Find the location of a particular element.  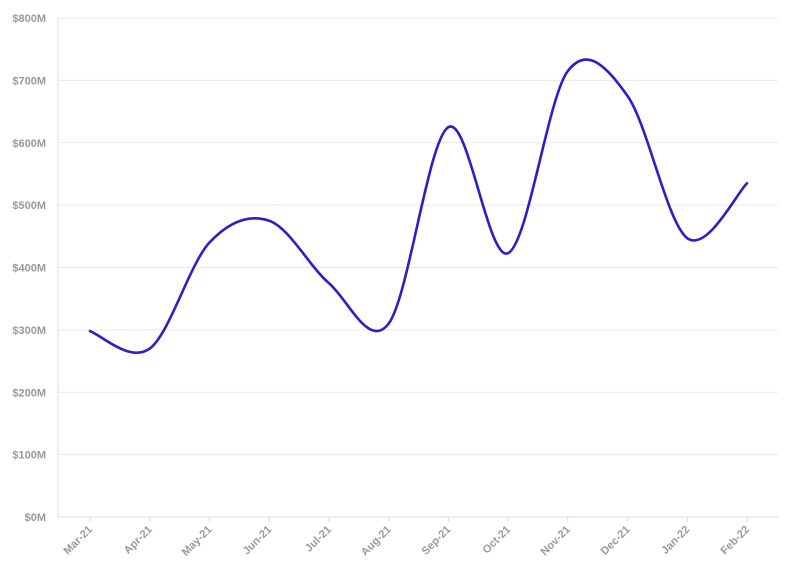

x-tick-label: Jun-21 is located at coordinates (258, 541).